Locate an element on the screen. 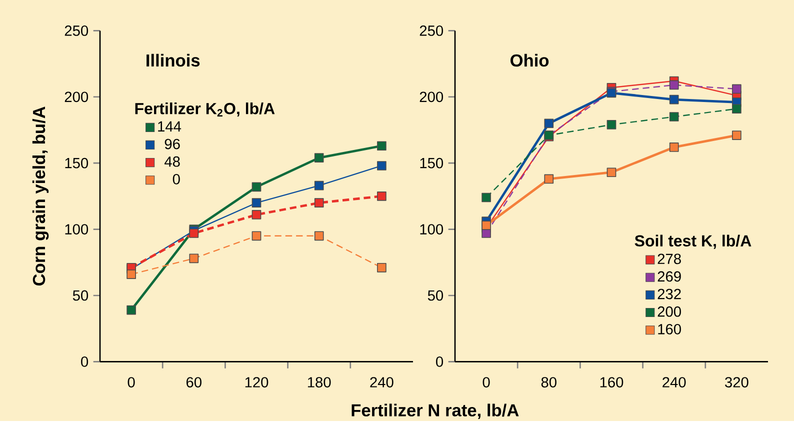 The width and height of the screenshot is (794, 423). y-axis-title: Corn grain yield, bu/A is located at coordinates (40, 196).